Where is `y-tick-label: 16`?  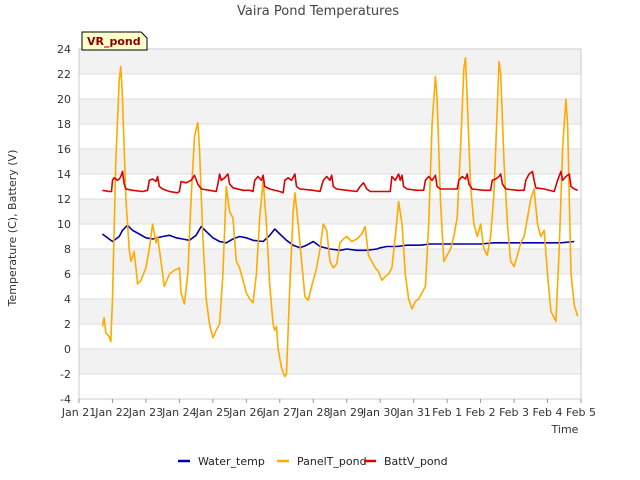 y-tick-label: 16 is located at coordinates (64, 149).